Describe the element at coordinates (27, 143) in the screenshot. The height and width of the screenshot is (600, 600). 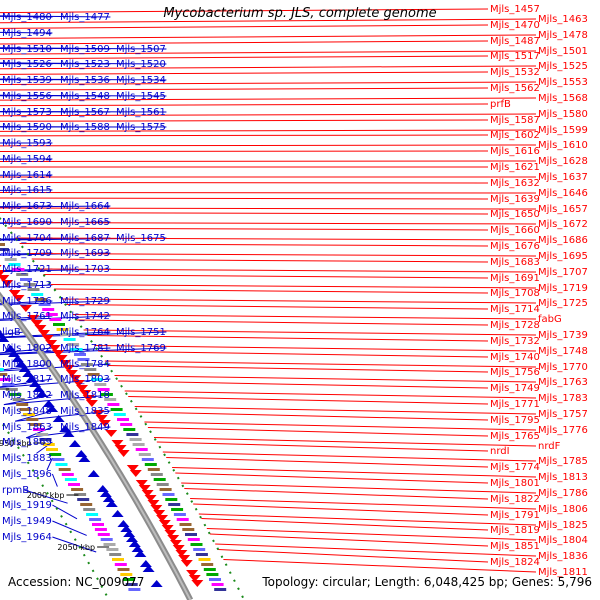
I see `gene-label-left: Mjls_1593` at that location.